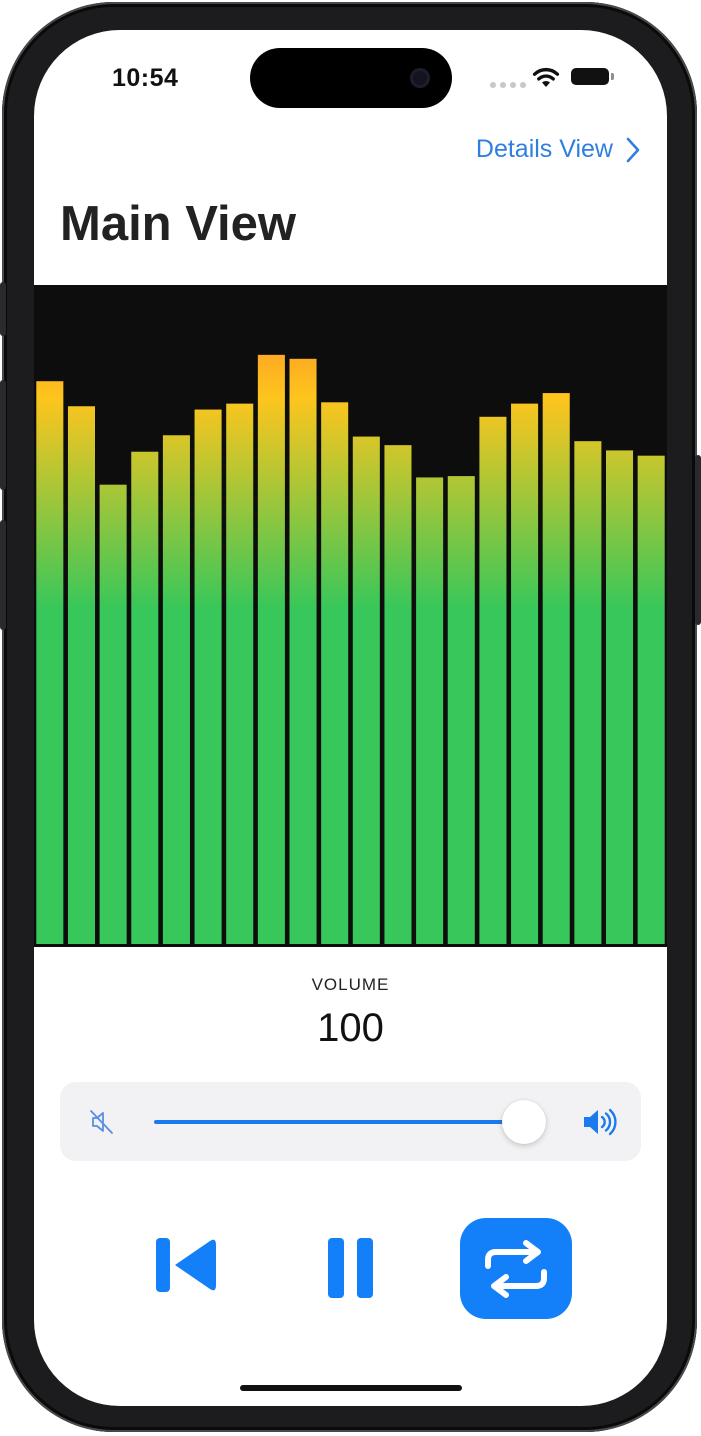 The height and width of the screenshot is (1436, 701). I want to click on repeat-icon, so click(516, 1269).